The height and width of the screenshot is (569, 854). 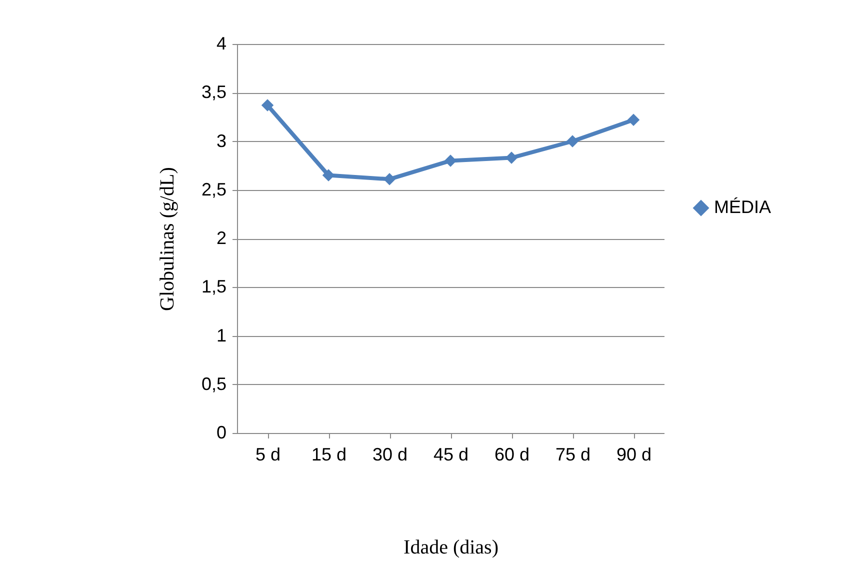 What do you see at coordinates (268, 454) in the screenshot?
I see `x-tick-label: 5 d` at bounding box center [268, 454].